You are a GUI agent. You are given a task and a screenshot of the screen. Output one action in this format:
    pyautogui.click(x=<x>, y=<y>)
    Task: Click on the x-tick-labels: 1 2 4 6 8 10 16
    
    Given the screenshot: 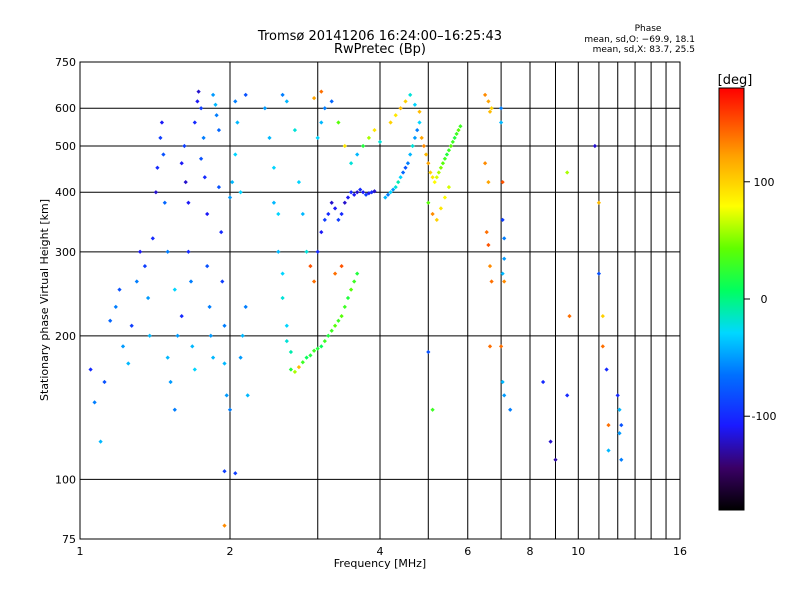 What is the action you would take?
    pyautogui.click(x=382, y=551)
    